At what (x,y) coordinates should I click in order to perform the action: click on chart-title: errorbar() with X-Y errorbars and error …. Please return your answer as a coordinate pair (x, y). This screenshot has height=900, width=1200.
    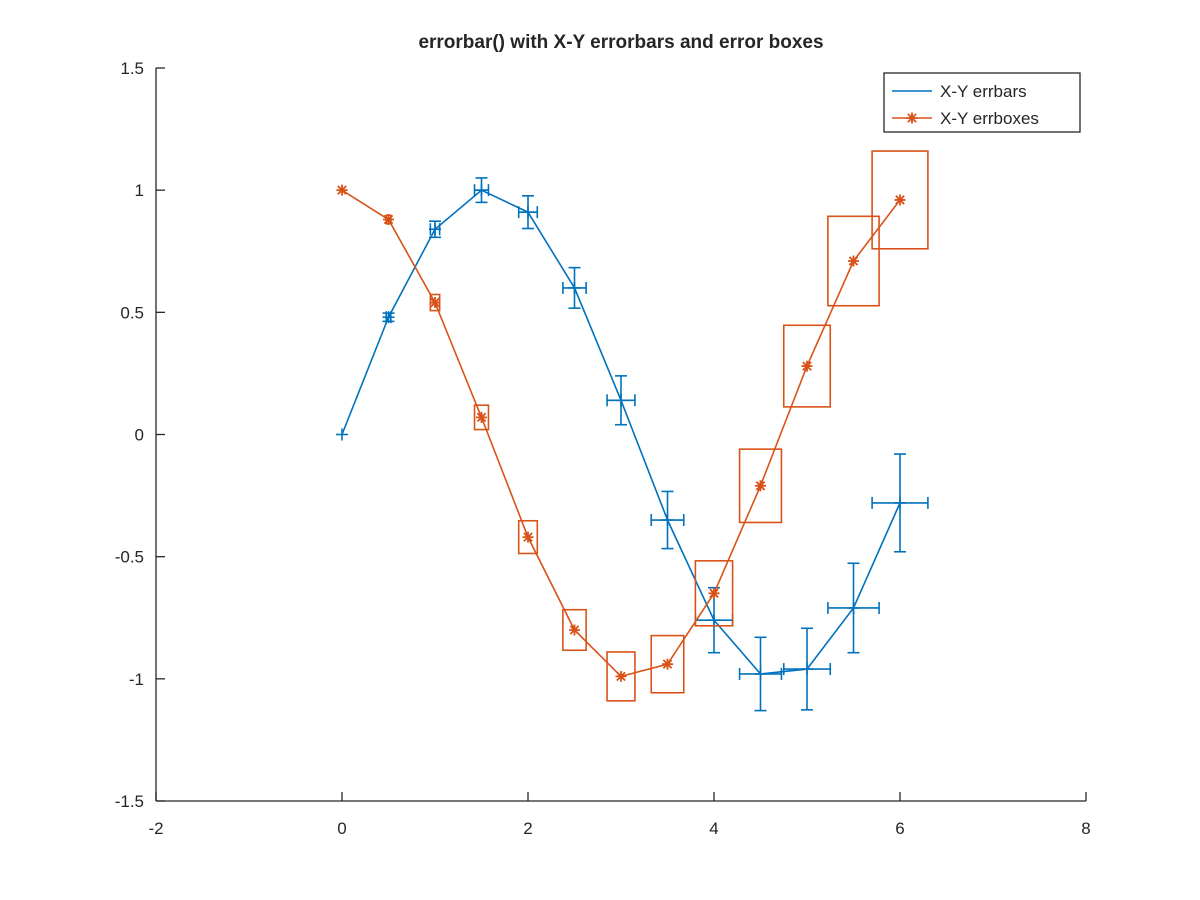
    Looking at the image, I should click on (620, 42).